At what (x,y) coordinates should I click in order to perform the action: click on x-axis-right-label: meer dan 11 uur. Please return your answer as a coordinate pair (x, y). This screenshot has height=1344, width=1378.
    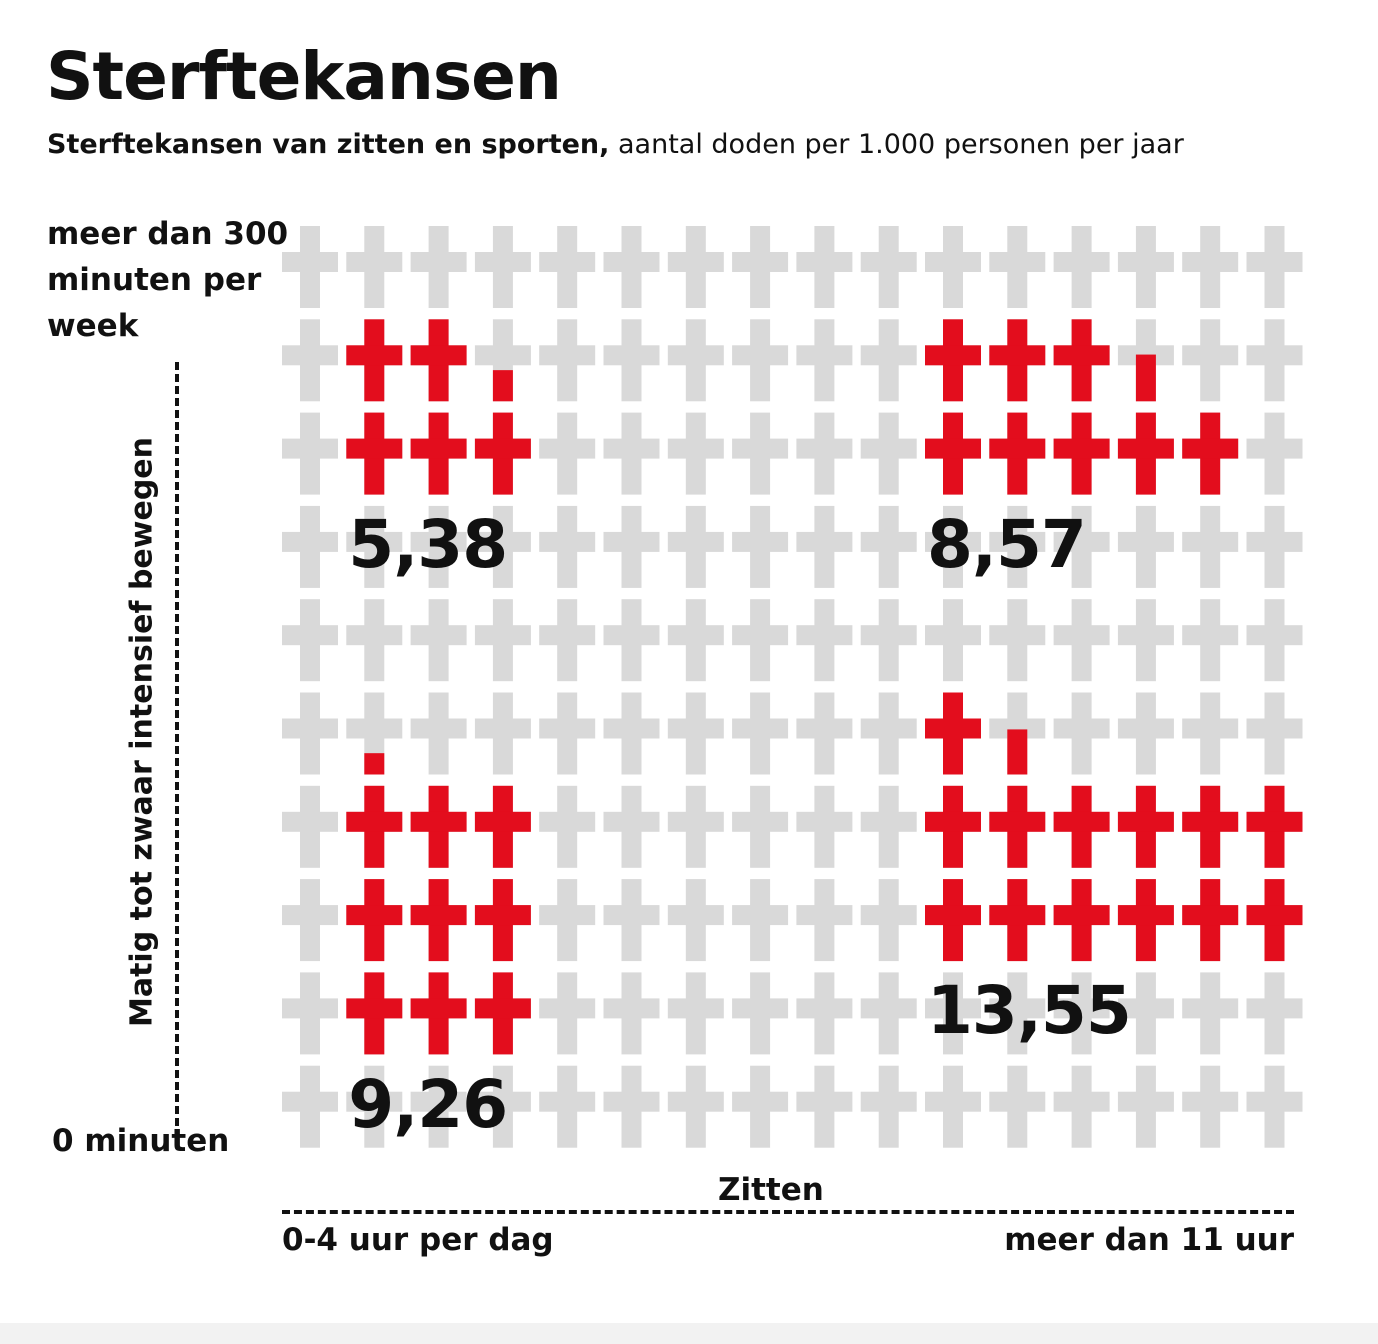
    Looking at the image, I should click on (1149, 1240).